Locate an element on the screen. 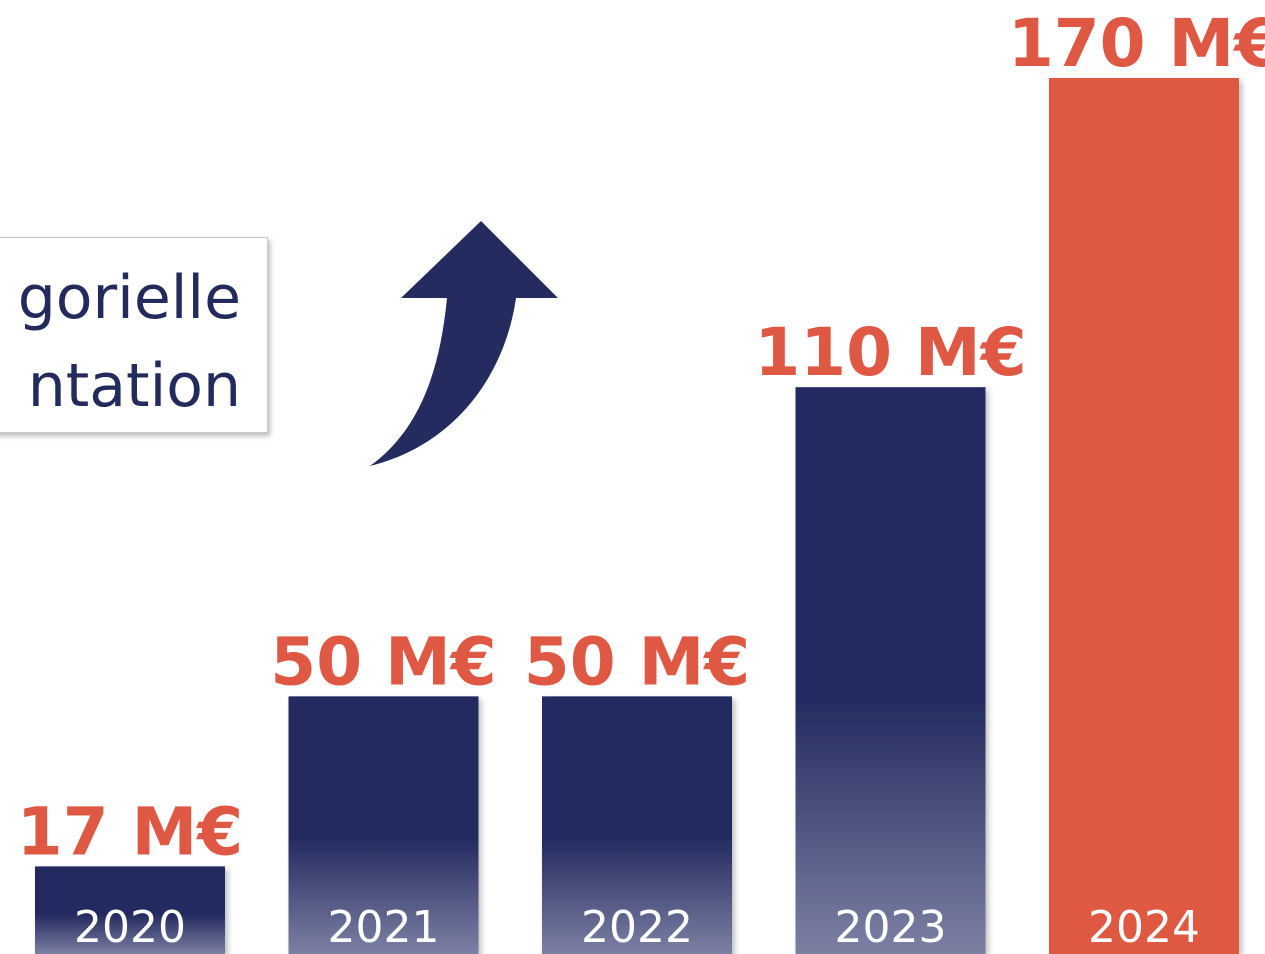  bar-2020 is located at coordinates (130, 910).